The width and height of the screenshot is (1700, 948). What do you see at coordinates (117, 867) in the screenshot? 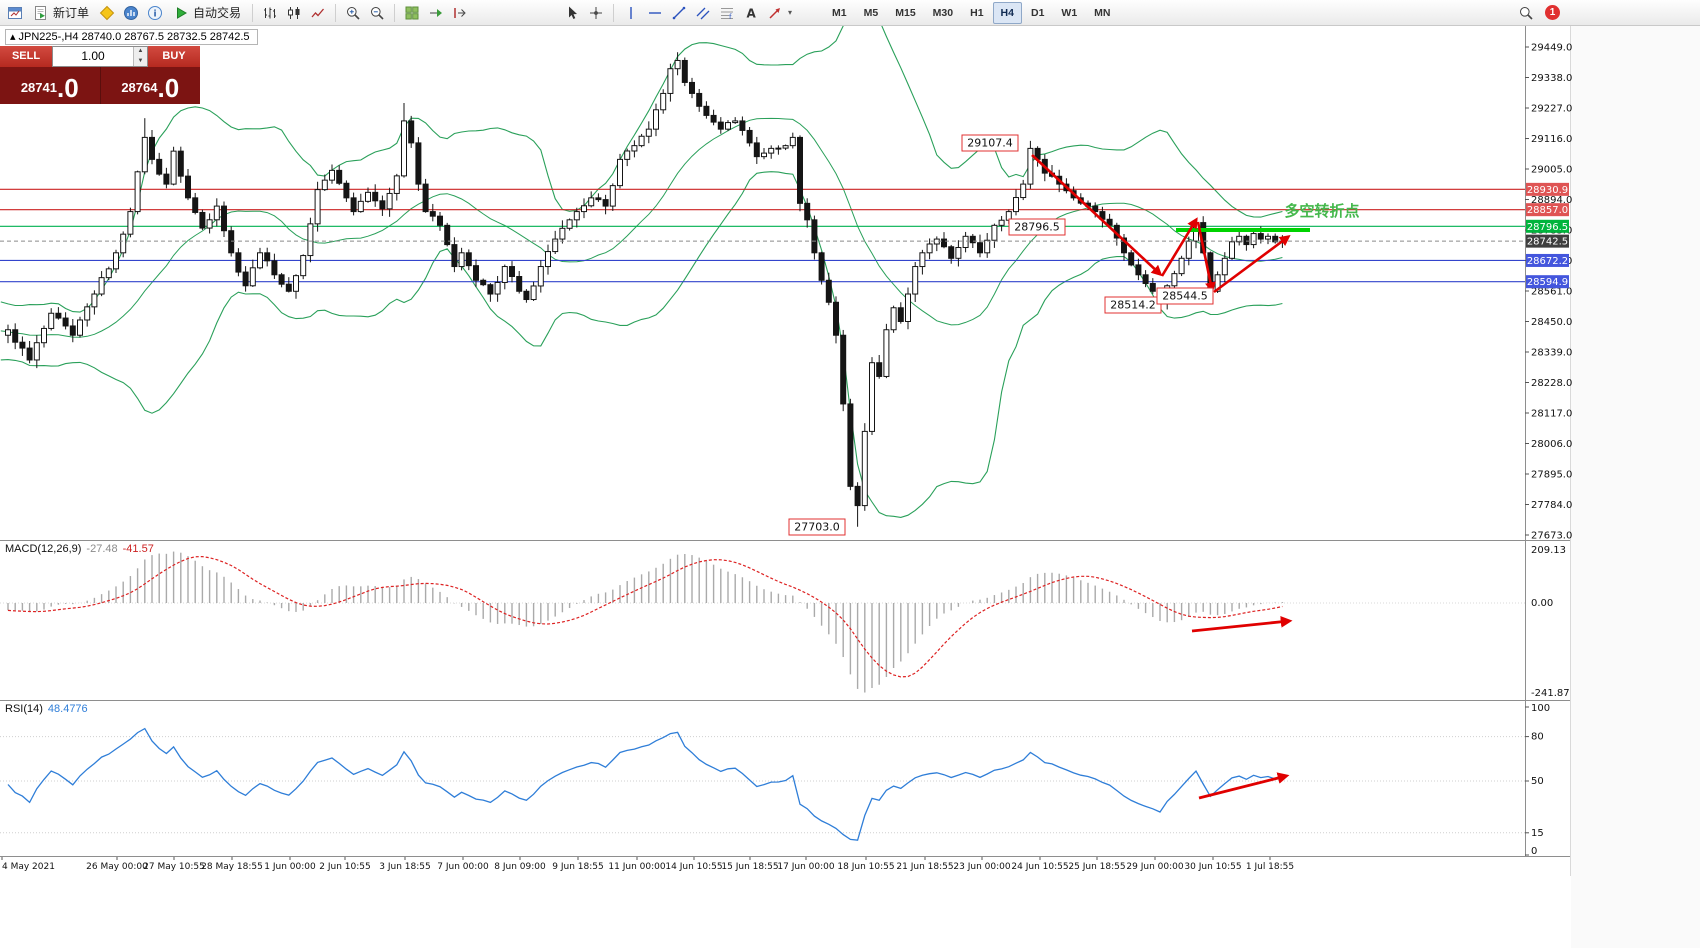
I see `time-axis-label: 26 May 00:00` at bounding box center [117, 867].